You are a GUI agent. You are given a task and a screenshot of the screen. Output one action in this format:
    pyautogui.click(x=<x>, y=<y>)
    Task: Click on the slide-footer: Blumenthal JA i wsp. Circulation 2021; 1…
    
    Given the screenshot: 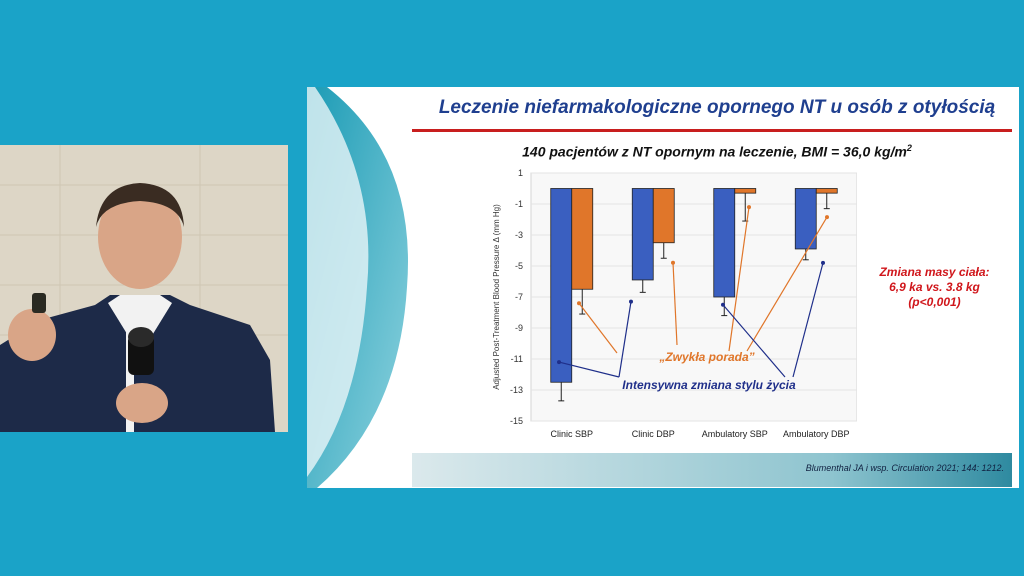 What is the action you would take?
    pyautogui.click(x=712, y=470)
    